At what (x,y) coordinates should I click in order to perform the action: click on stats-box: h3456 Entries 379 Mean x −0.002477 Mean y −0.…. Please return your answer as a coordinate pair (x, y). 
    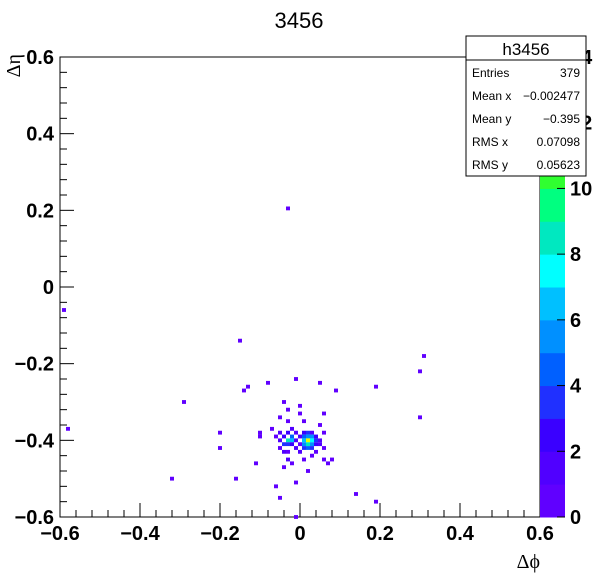
    Looking at the image, I should click on (526, 106).